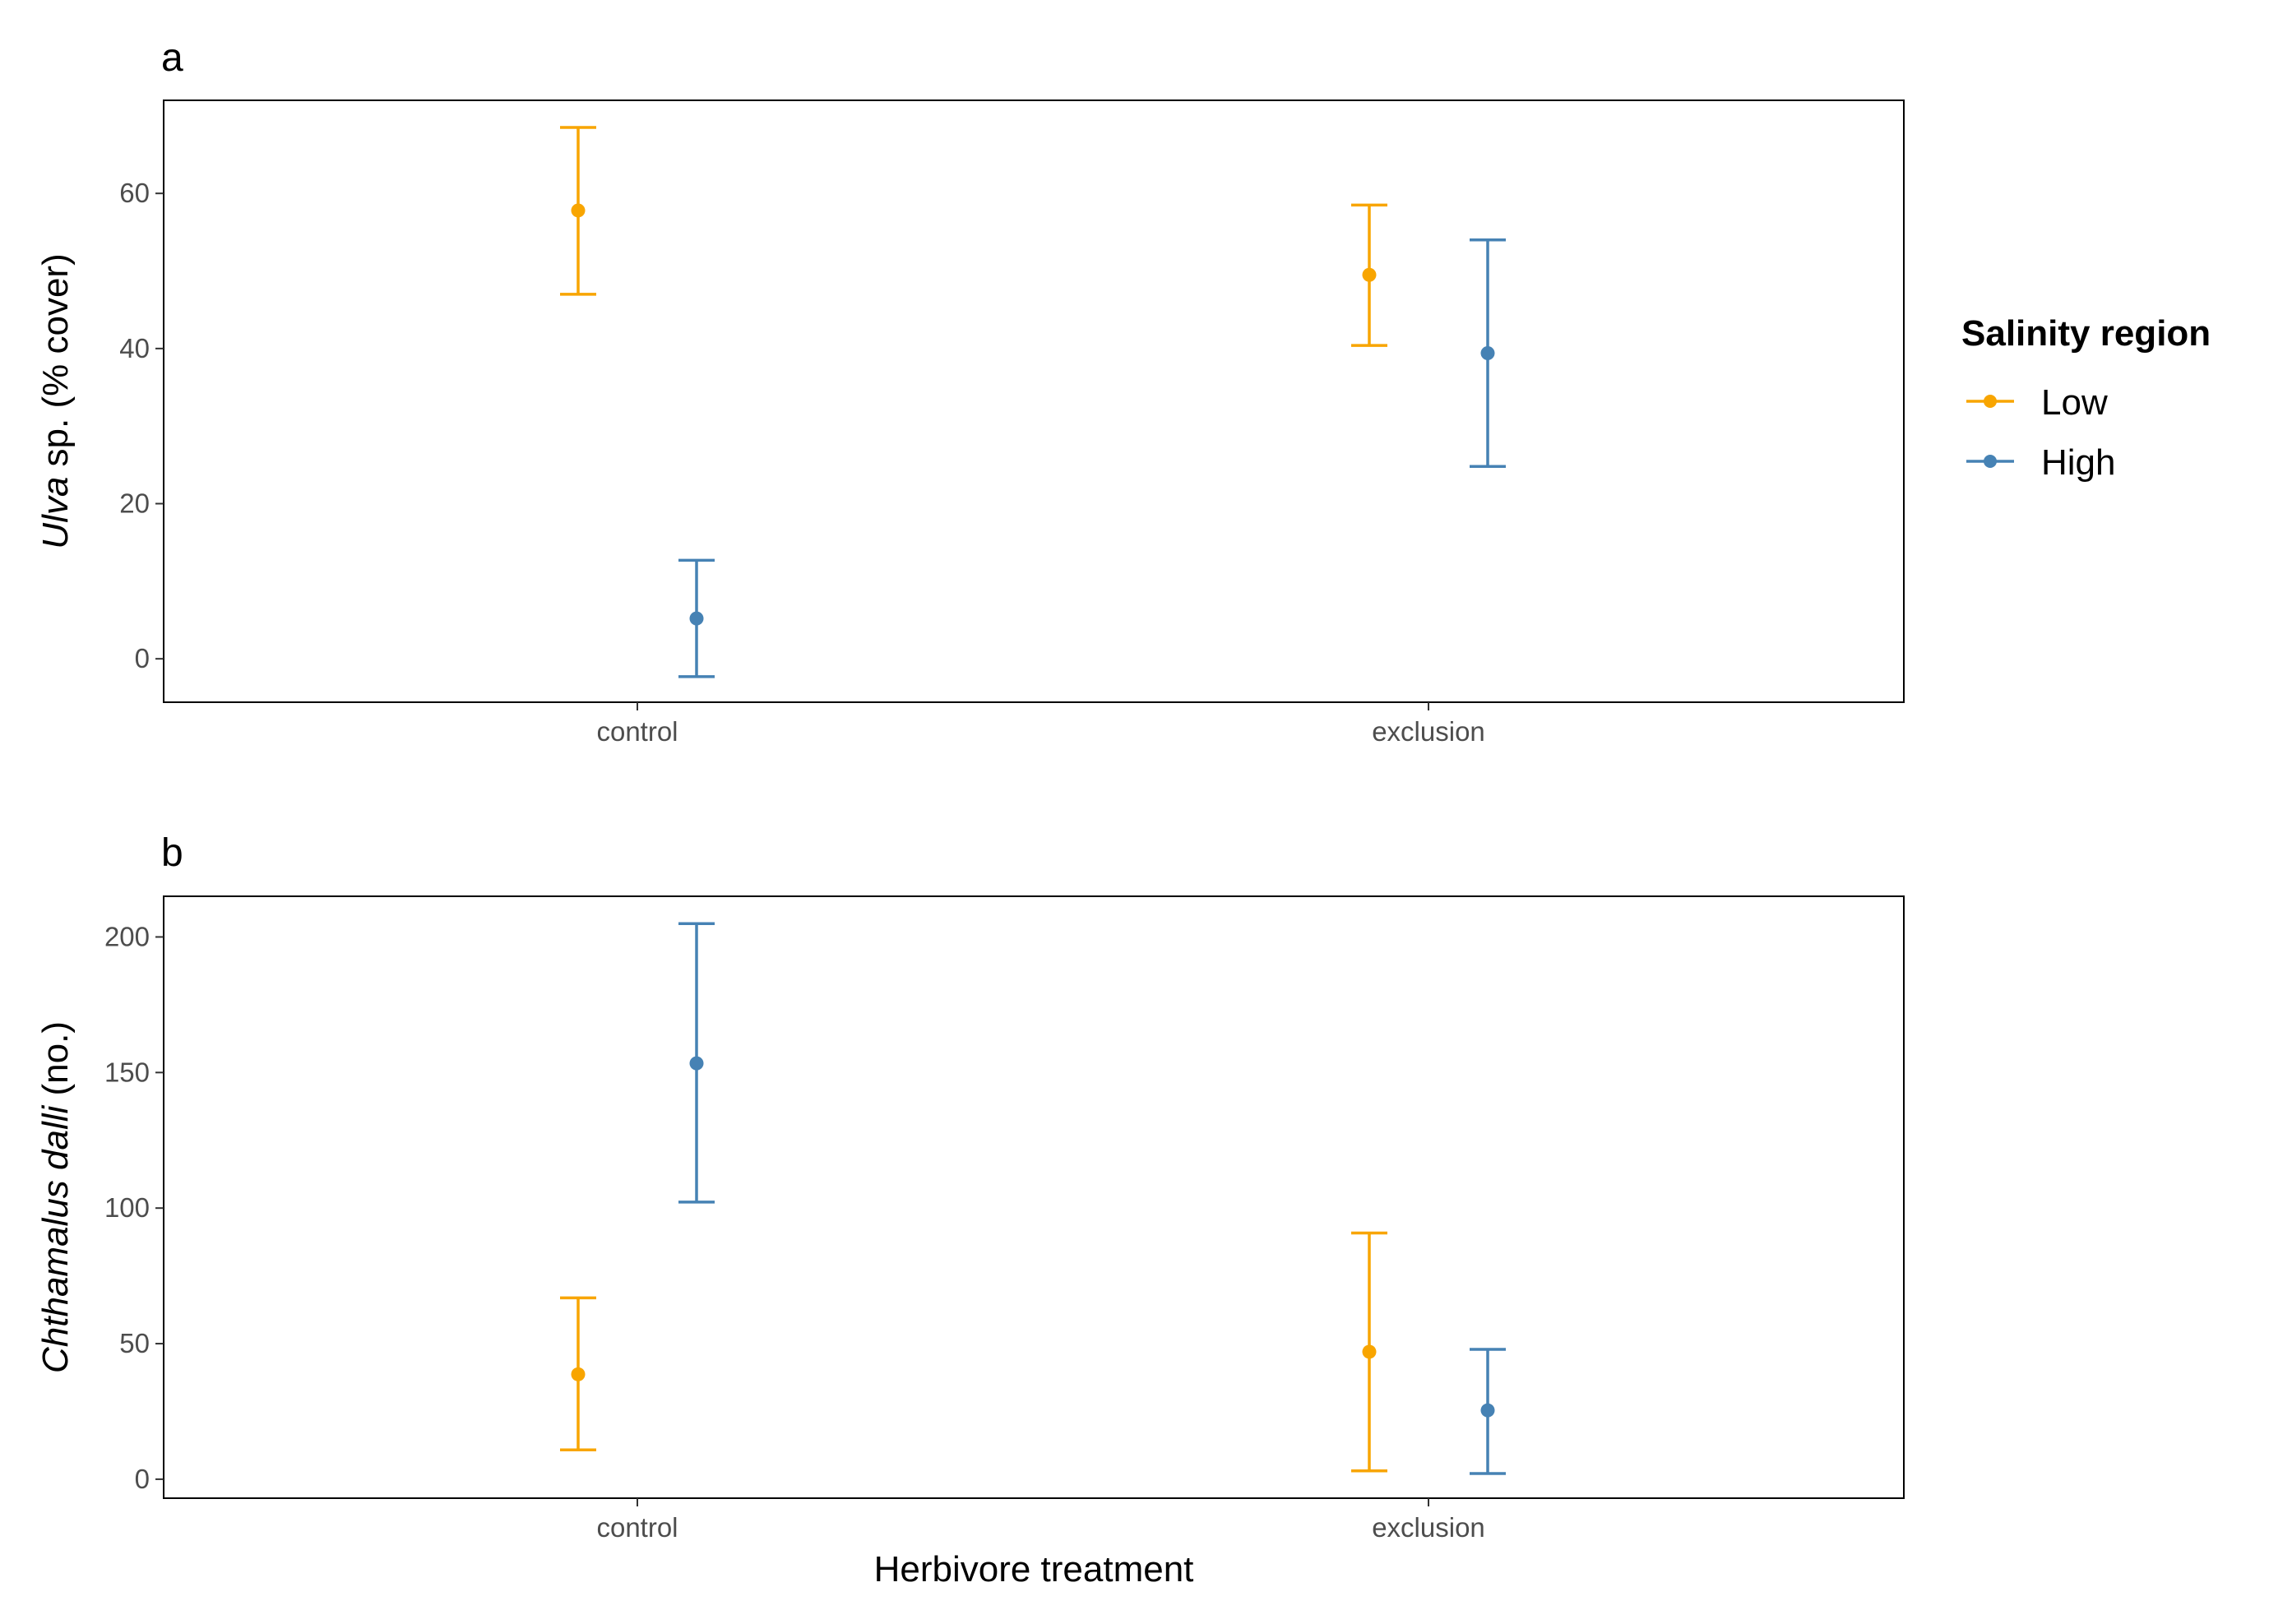 This screenshot has height=1624, width=2292. I want to click on panel-a-x-tick-label-exclusion: exclusion, so click(1428, 731).